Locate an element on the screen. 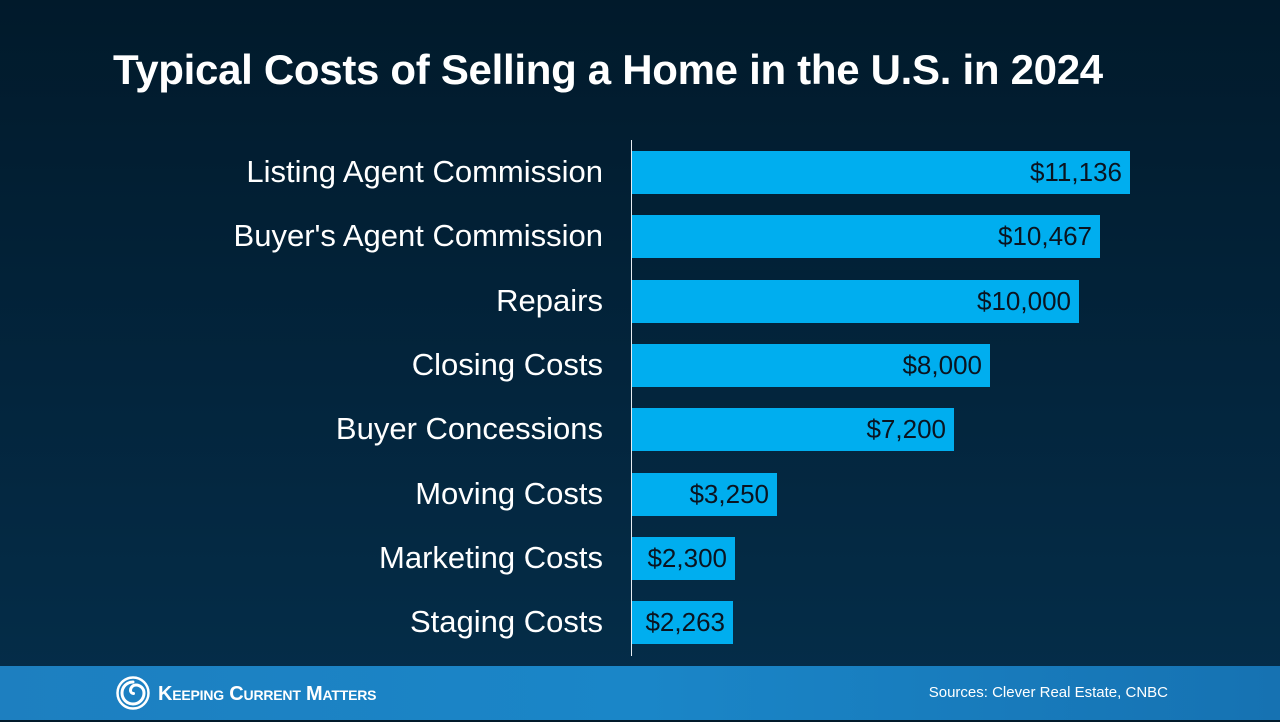 Image resolution: width=1280 pixels, height=722 pixels. category-label: Listing Agent Commission is located at coordinates (424, 171).